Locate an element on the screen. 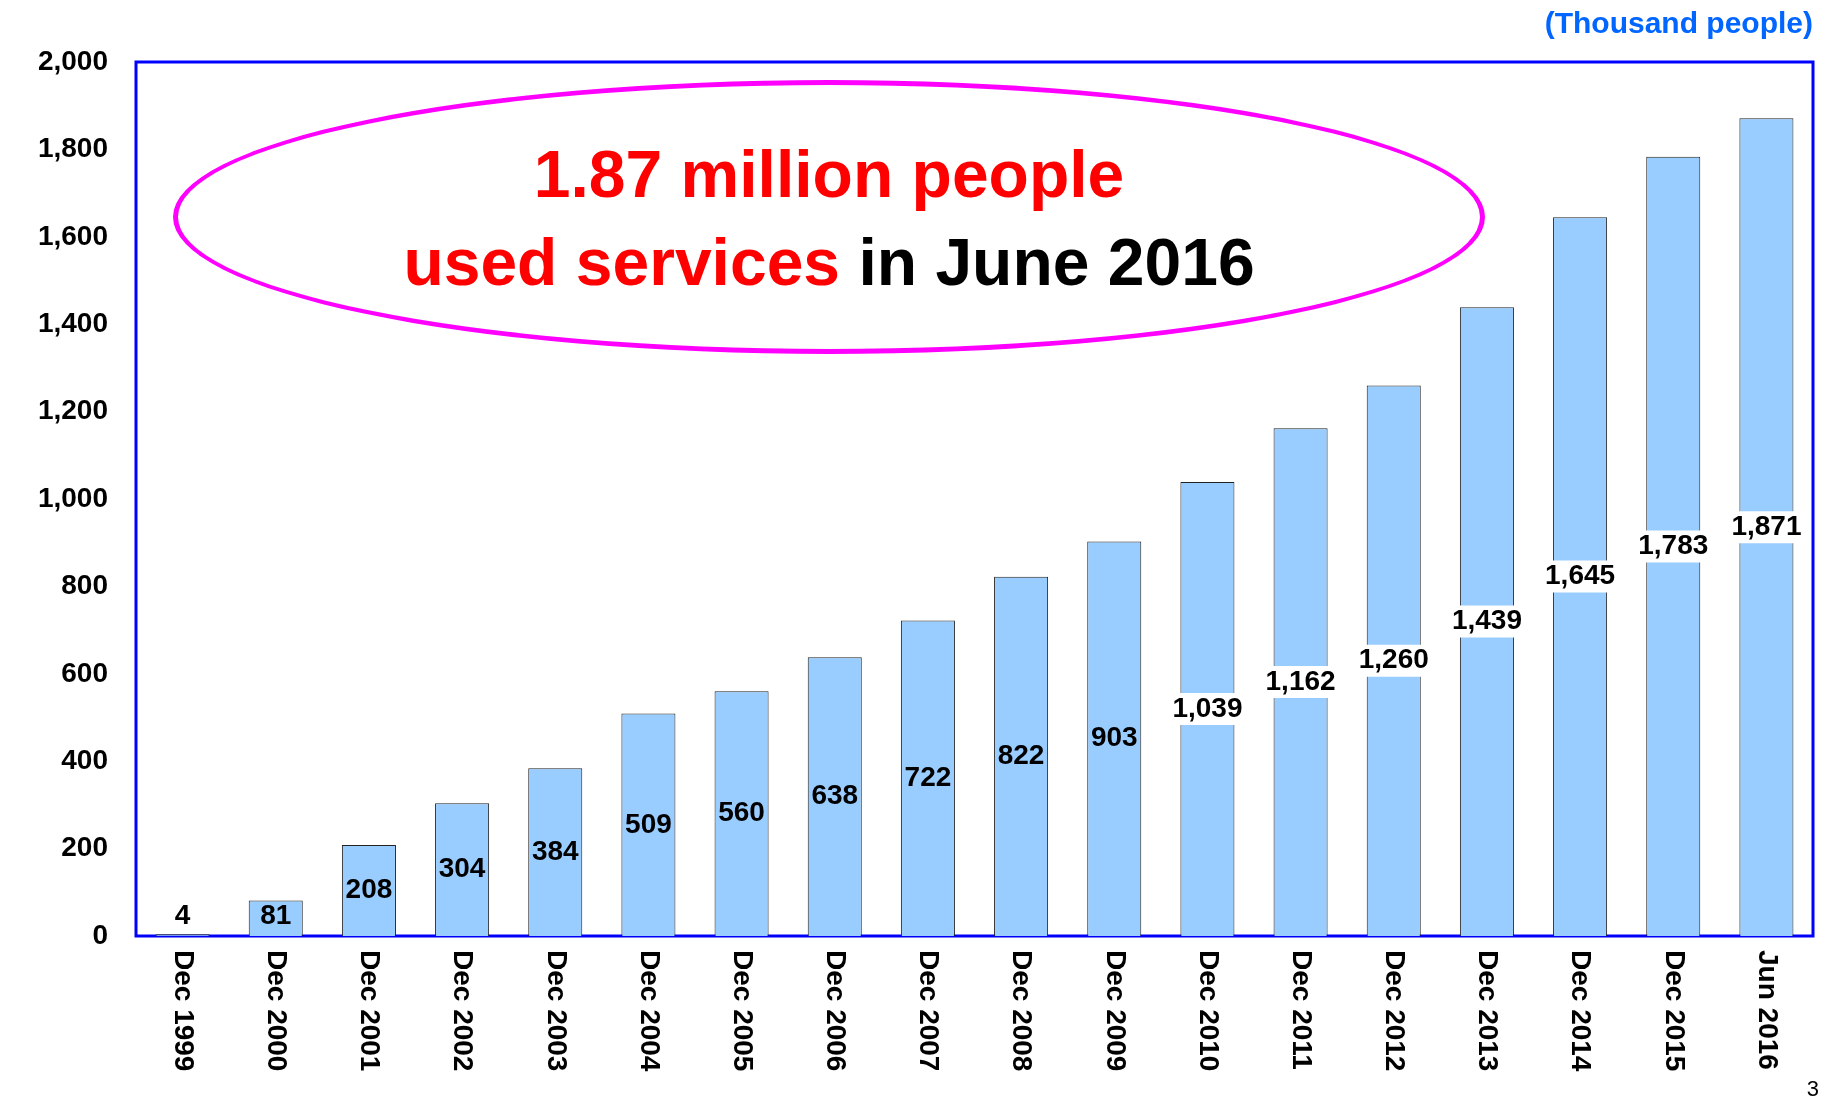 Image resolution: width=1821 pixels, height=1104 pixels. x-tick-label: Dec 2006 is located at coordinates (837, 1011).